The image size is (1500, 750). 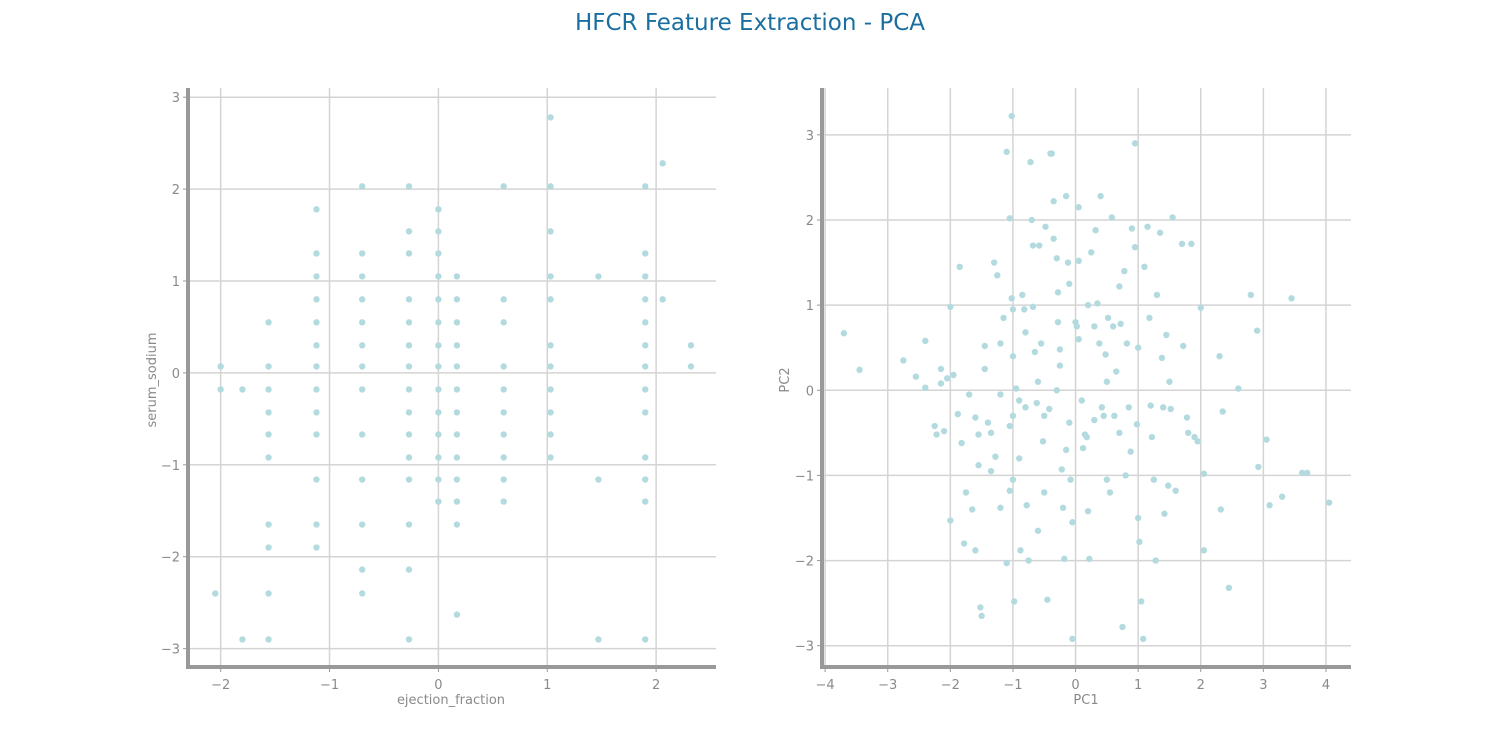 I want to click on y-axis-label: serum_sodium, so click(x=152, y=379).